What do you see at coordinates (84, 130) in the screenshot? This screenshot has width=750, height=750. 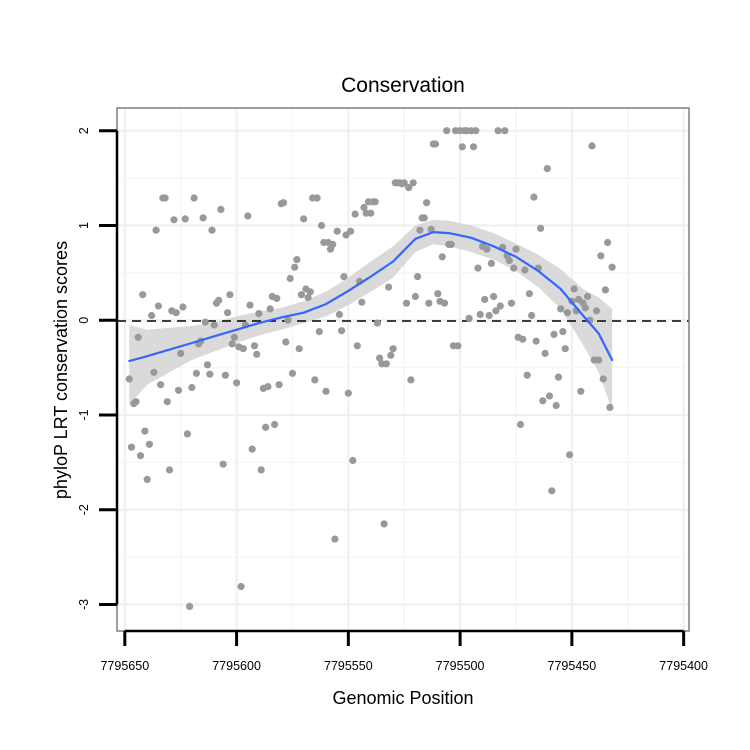 I see `y-tick-label: 2` at bounding box center [84, 130].